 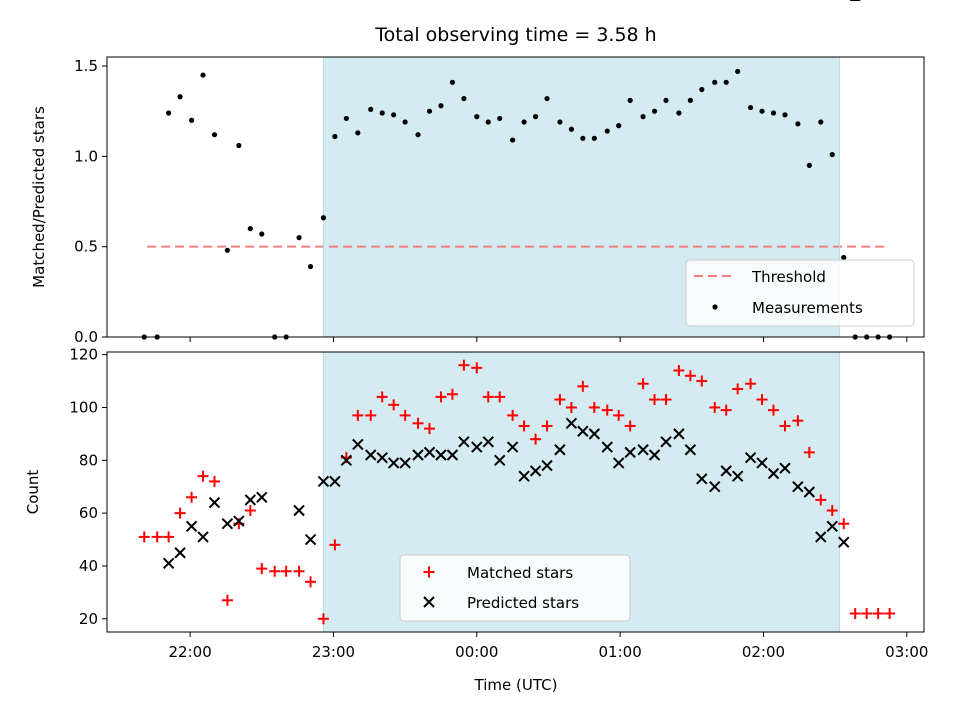 What do you see at coordinates (33, 492) in the screenshot?
I see `bottom-y-axis-label: Count` at bounding box center [33, 492].